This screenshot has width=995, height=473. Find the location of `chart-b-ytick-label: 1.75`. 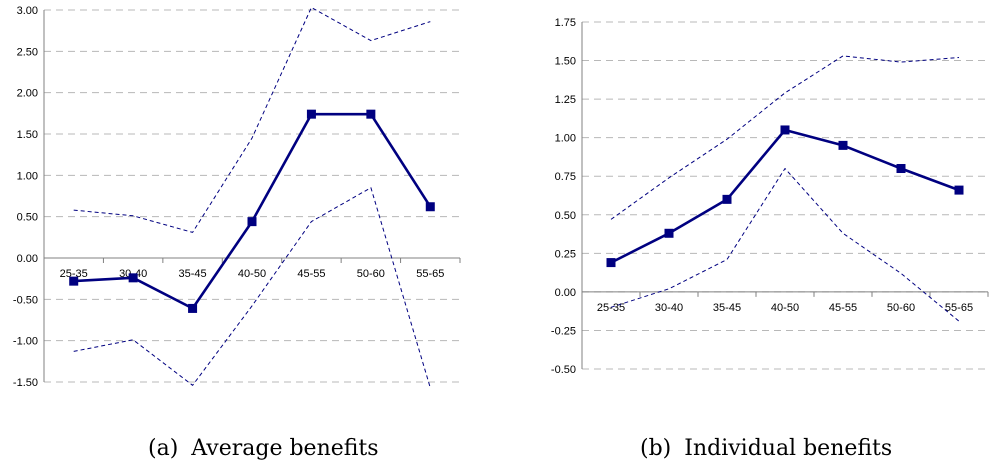

chart-b-ytick-label: 1.75 is located at coordinates (565, 23).